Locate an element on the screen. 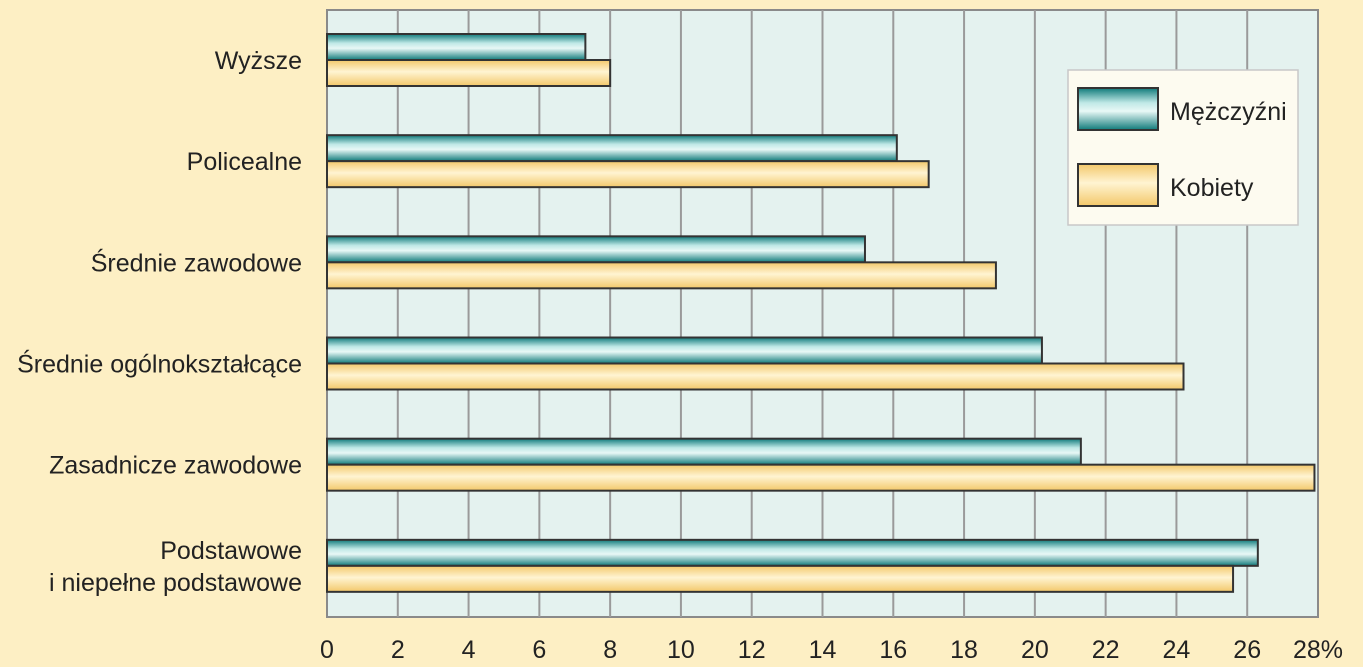  x-tick-label: 18 is located at coordinates (964, 650).